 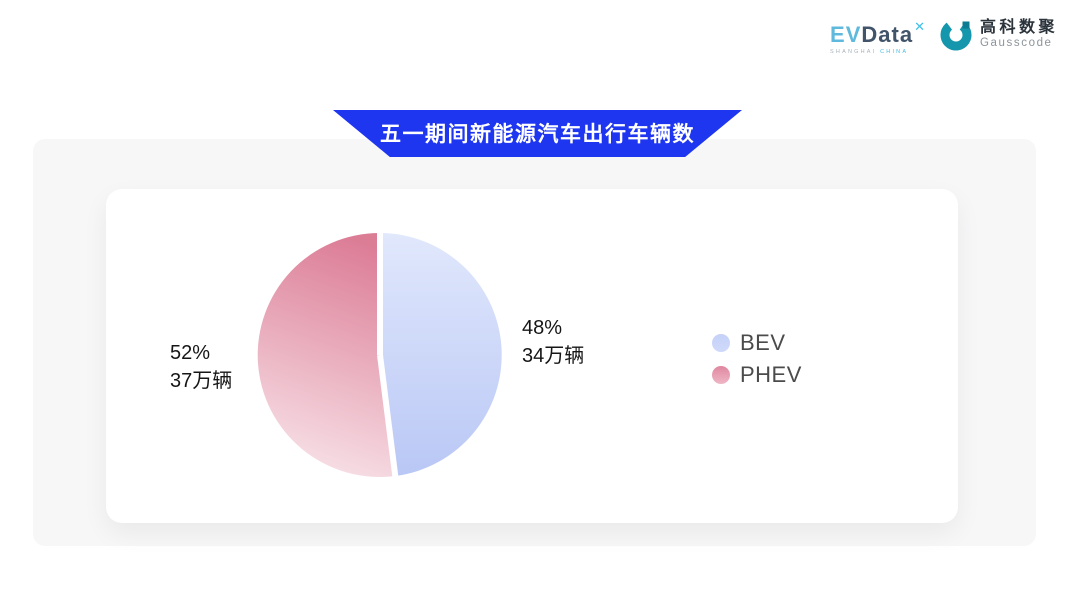 I want to click on header-logos: EV Data ✕ SHANGHAI CHINA 高科数聚 Gausscode, so click(x=944, y=36).